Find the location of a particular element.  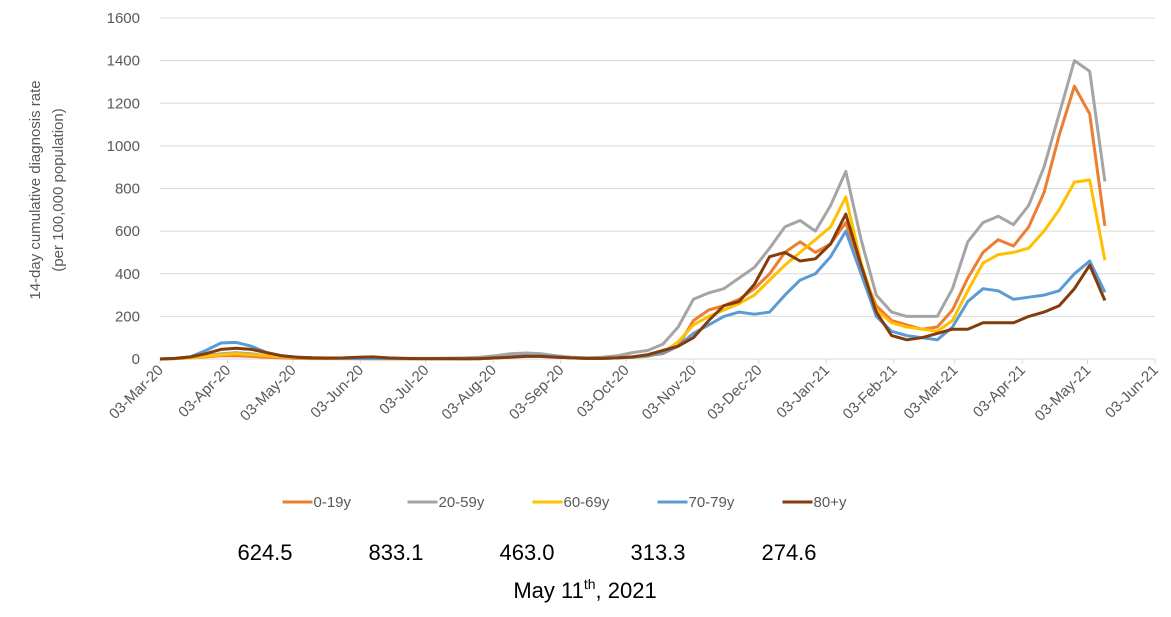

legend-label: 0-19y is located at coordinates (333, 502).